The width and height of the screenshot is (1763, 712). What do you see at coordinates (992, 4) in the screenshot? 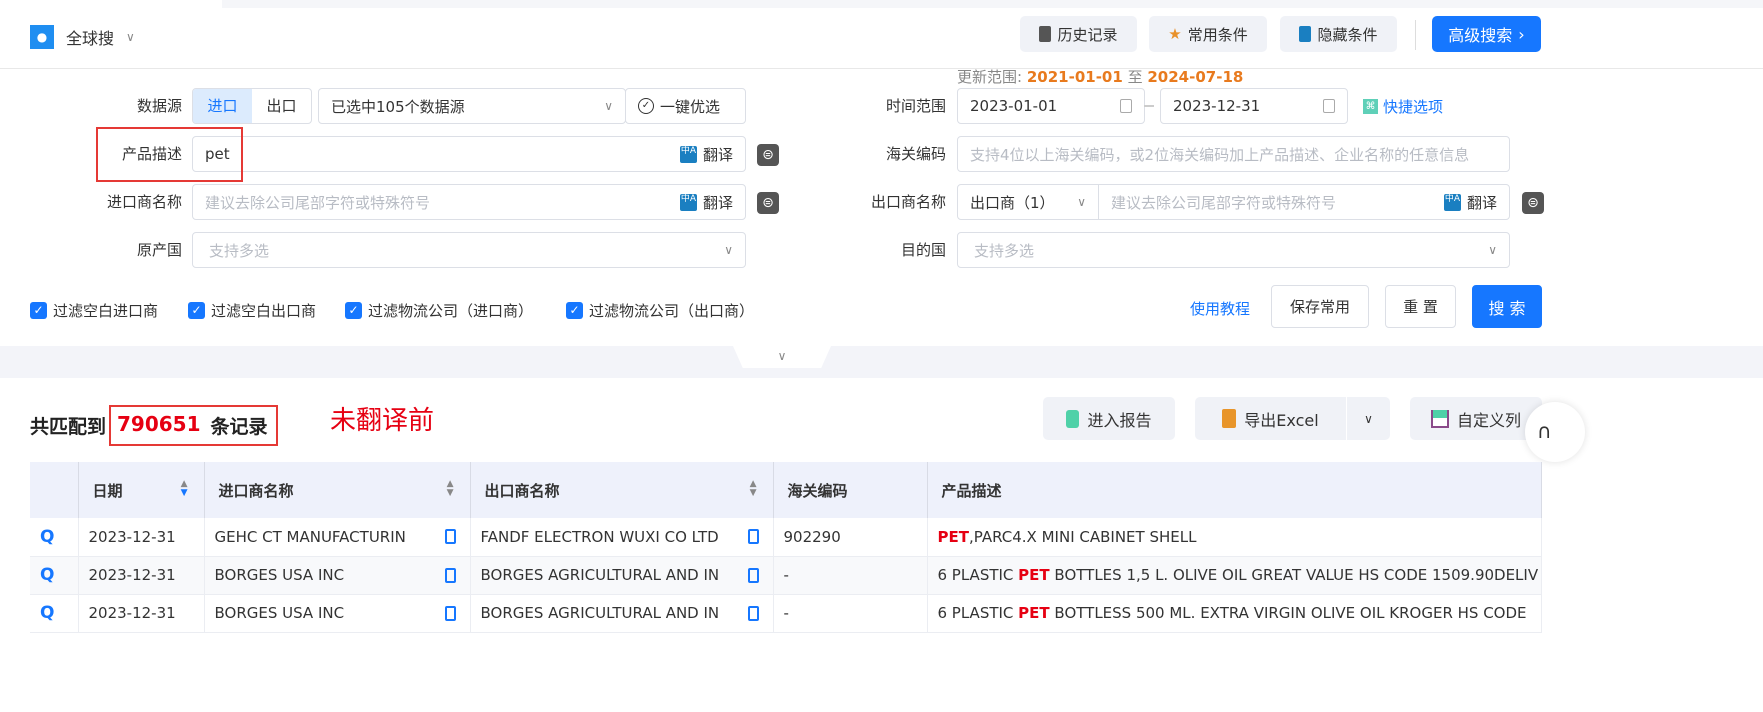
I see `top-strip` at bounding box center [992, 4].